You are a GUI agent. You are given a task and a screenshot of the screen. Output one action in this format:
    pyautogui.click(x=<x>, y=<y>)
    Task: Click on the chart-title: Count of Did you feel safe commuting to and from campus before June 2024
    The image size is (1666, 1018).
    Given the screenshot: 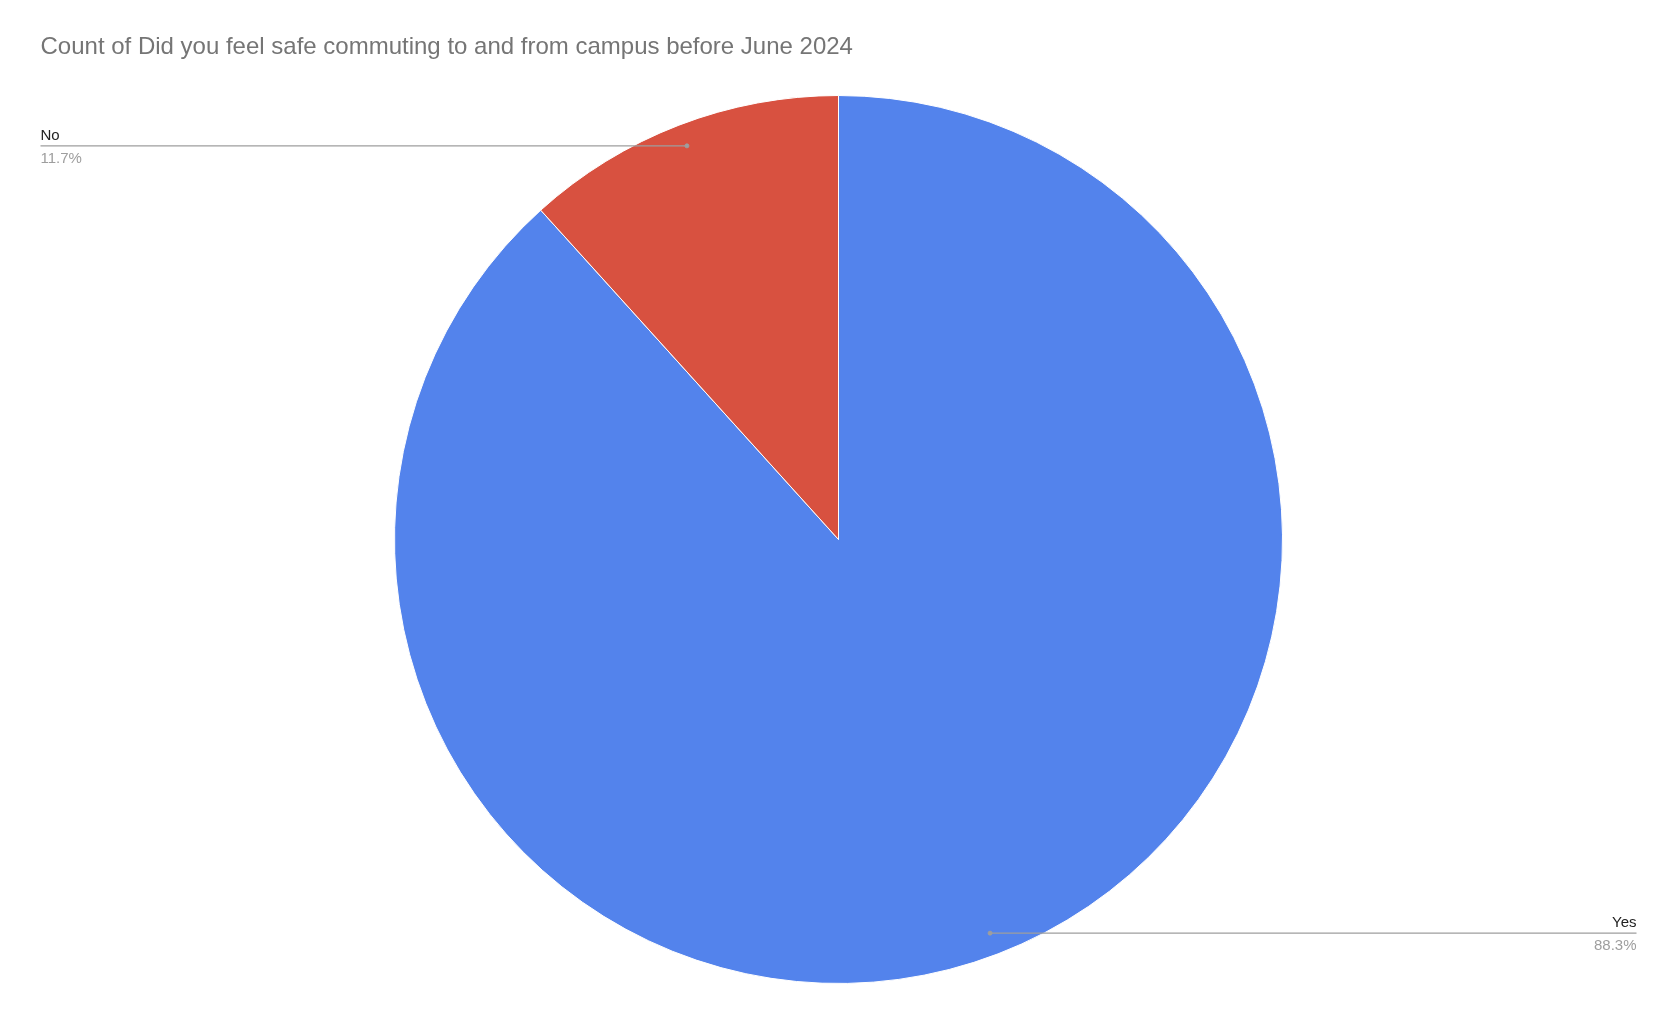 What is the action you would take?
    pyautogui.click(x=446, y=45)
    